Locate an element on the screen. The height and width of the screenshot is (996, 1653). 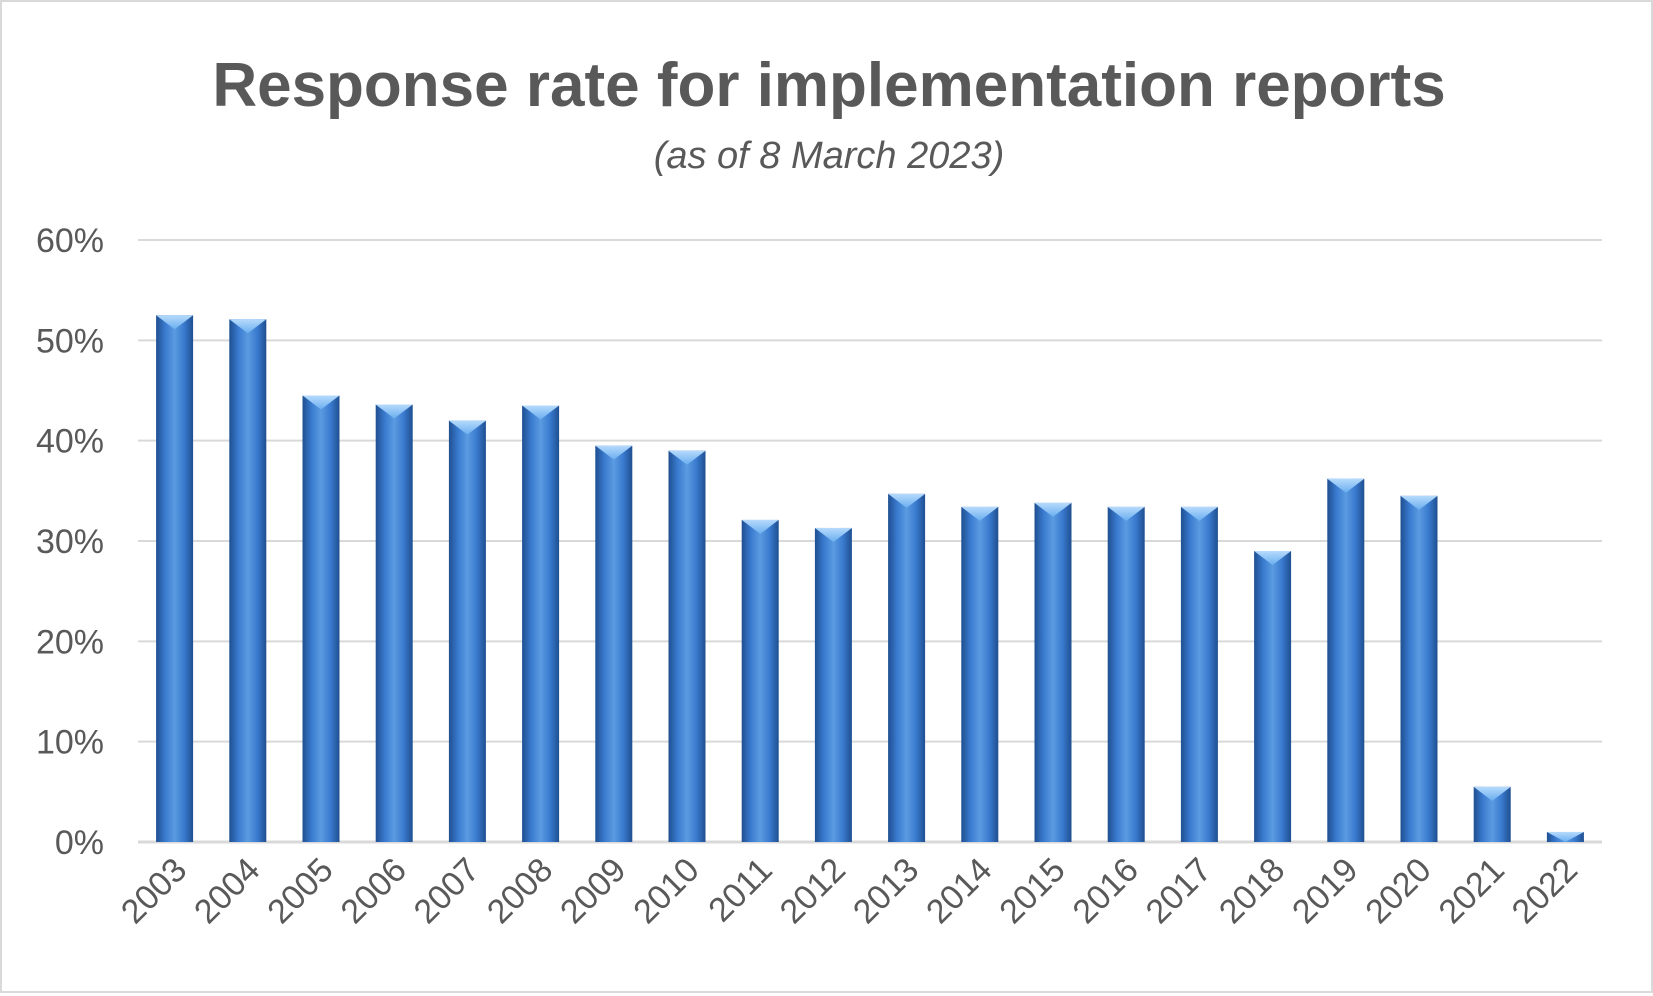
bar-2017 is located at coordinates (1199, 674).